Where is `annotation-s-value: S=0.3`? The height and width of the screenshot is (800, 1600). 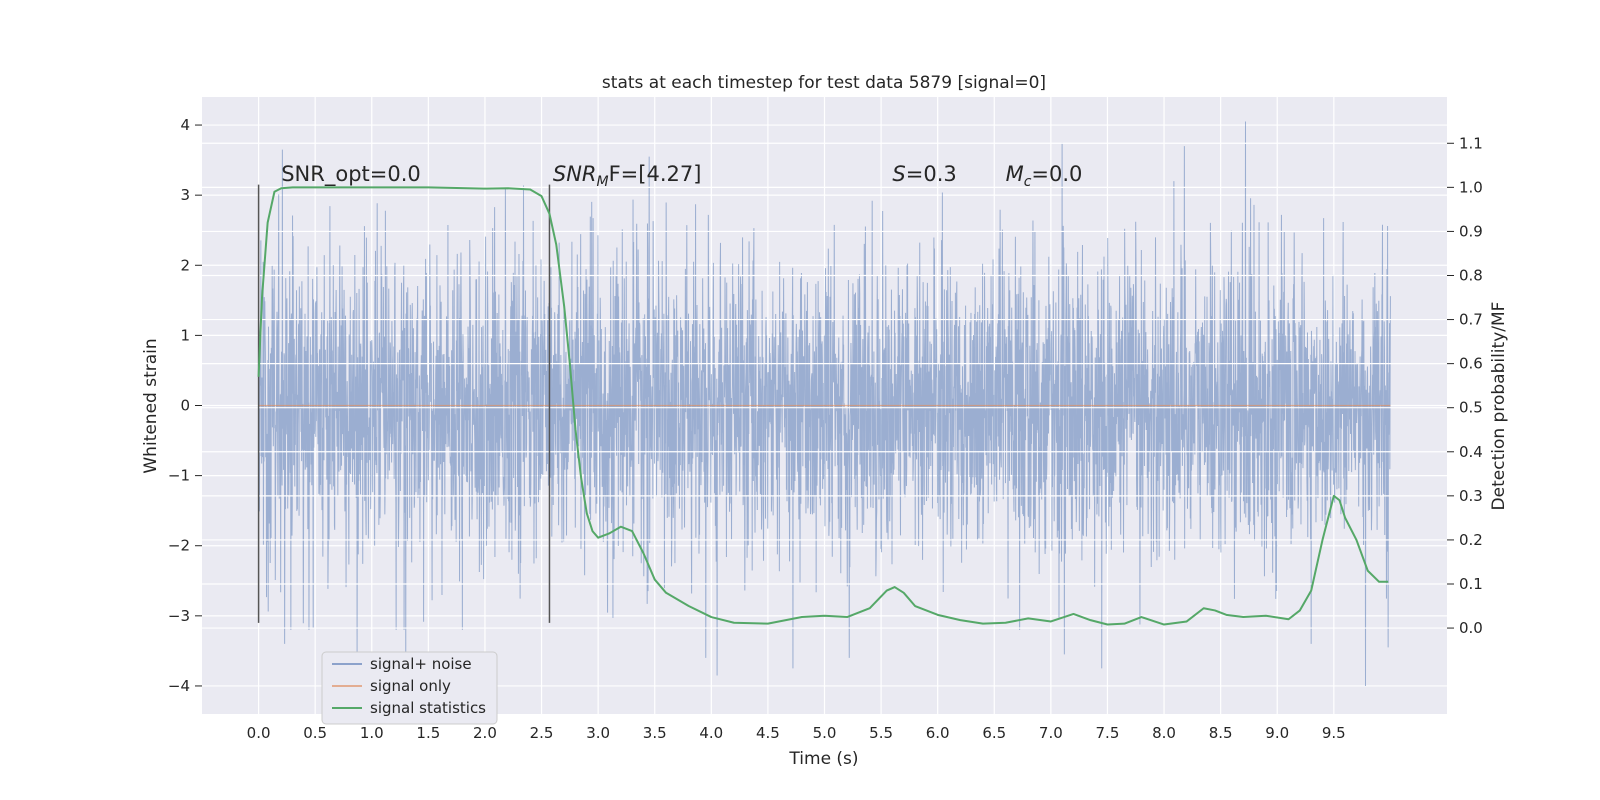
annotation-s-value: S=0.3 is located at coordinates (924, 174).